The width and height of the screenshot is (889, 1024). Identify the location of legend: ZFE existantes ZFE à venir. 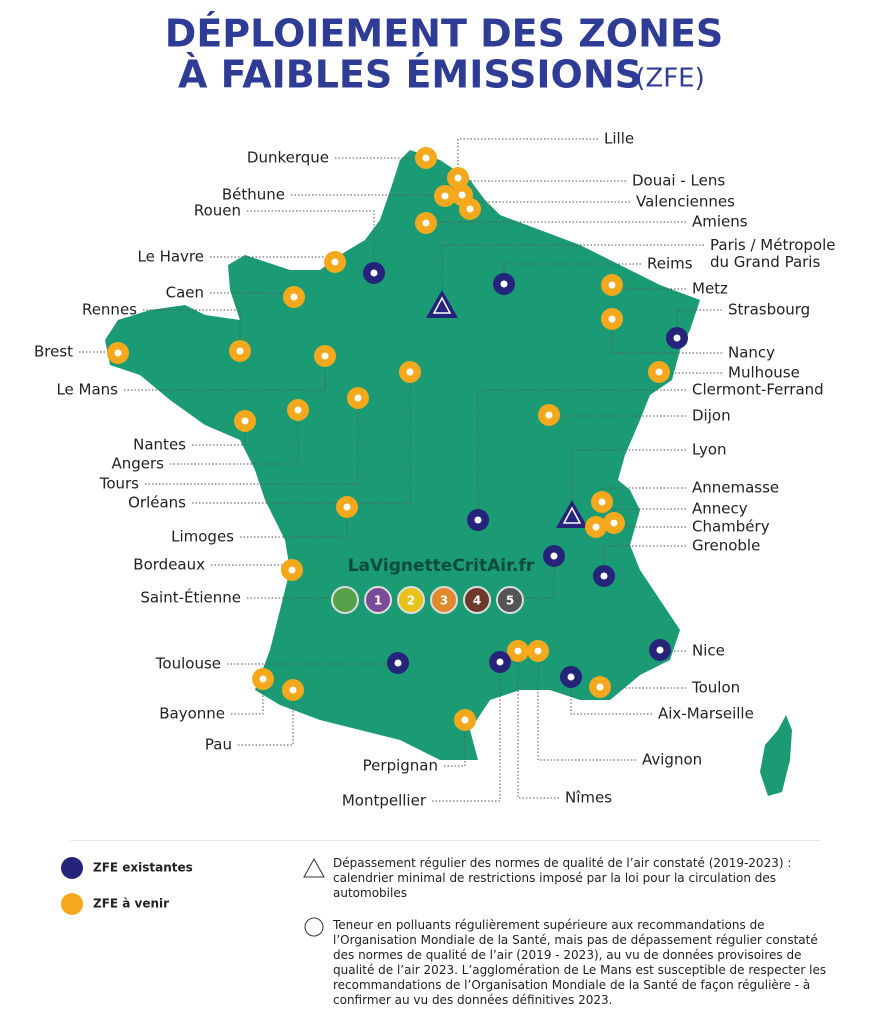
(440, 888).